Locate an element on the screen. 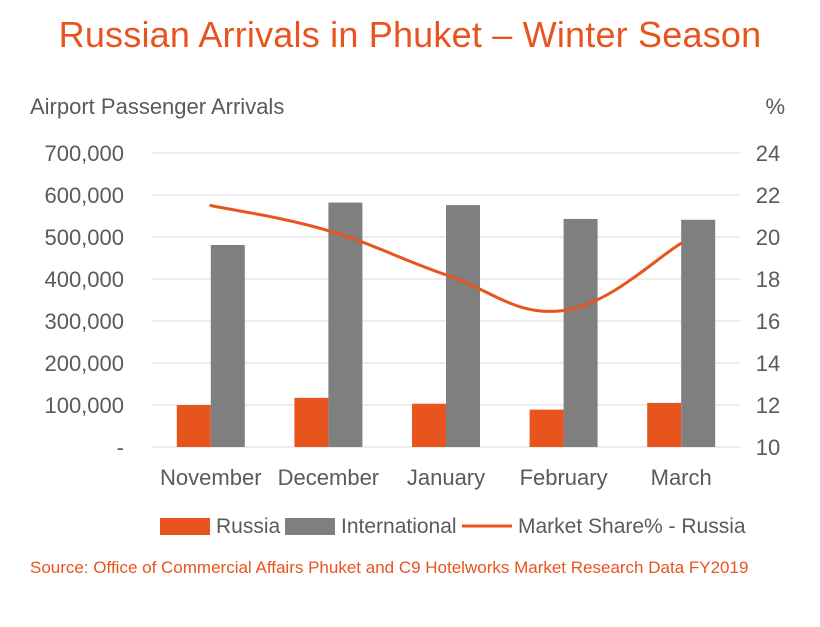  y2-axis-ticks: 10 12 14 16 18 20 22 24 is located at coordinates (768, 300).